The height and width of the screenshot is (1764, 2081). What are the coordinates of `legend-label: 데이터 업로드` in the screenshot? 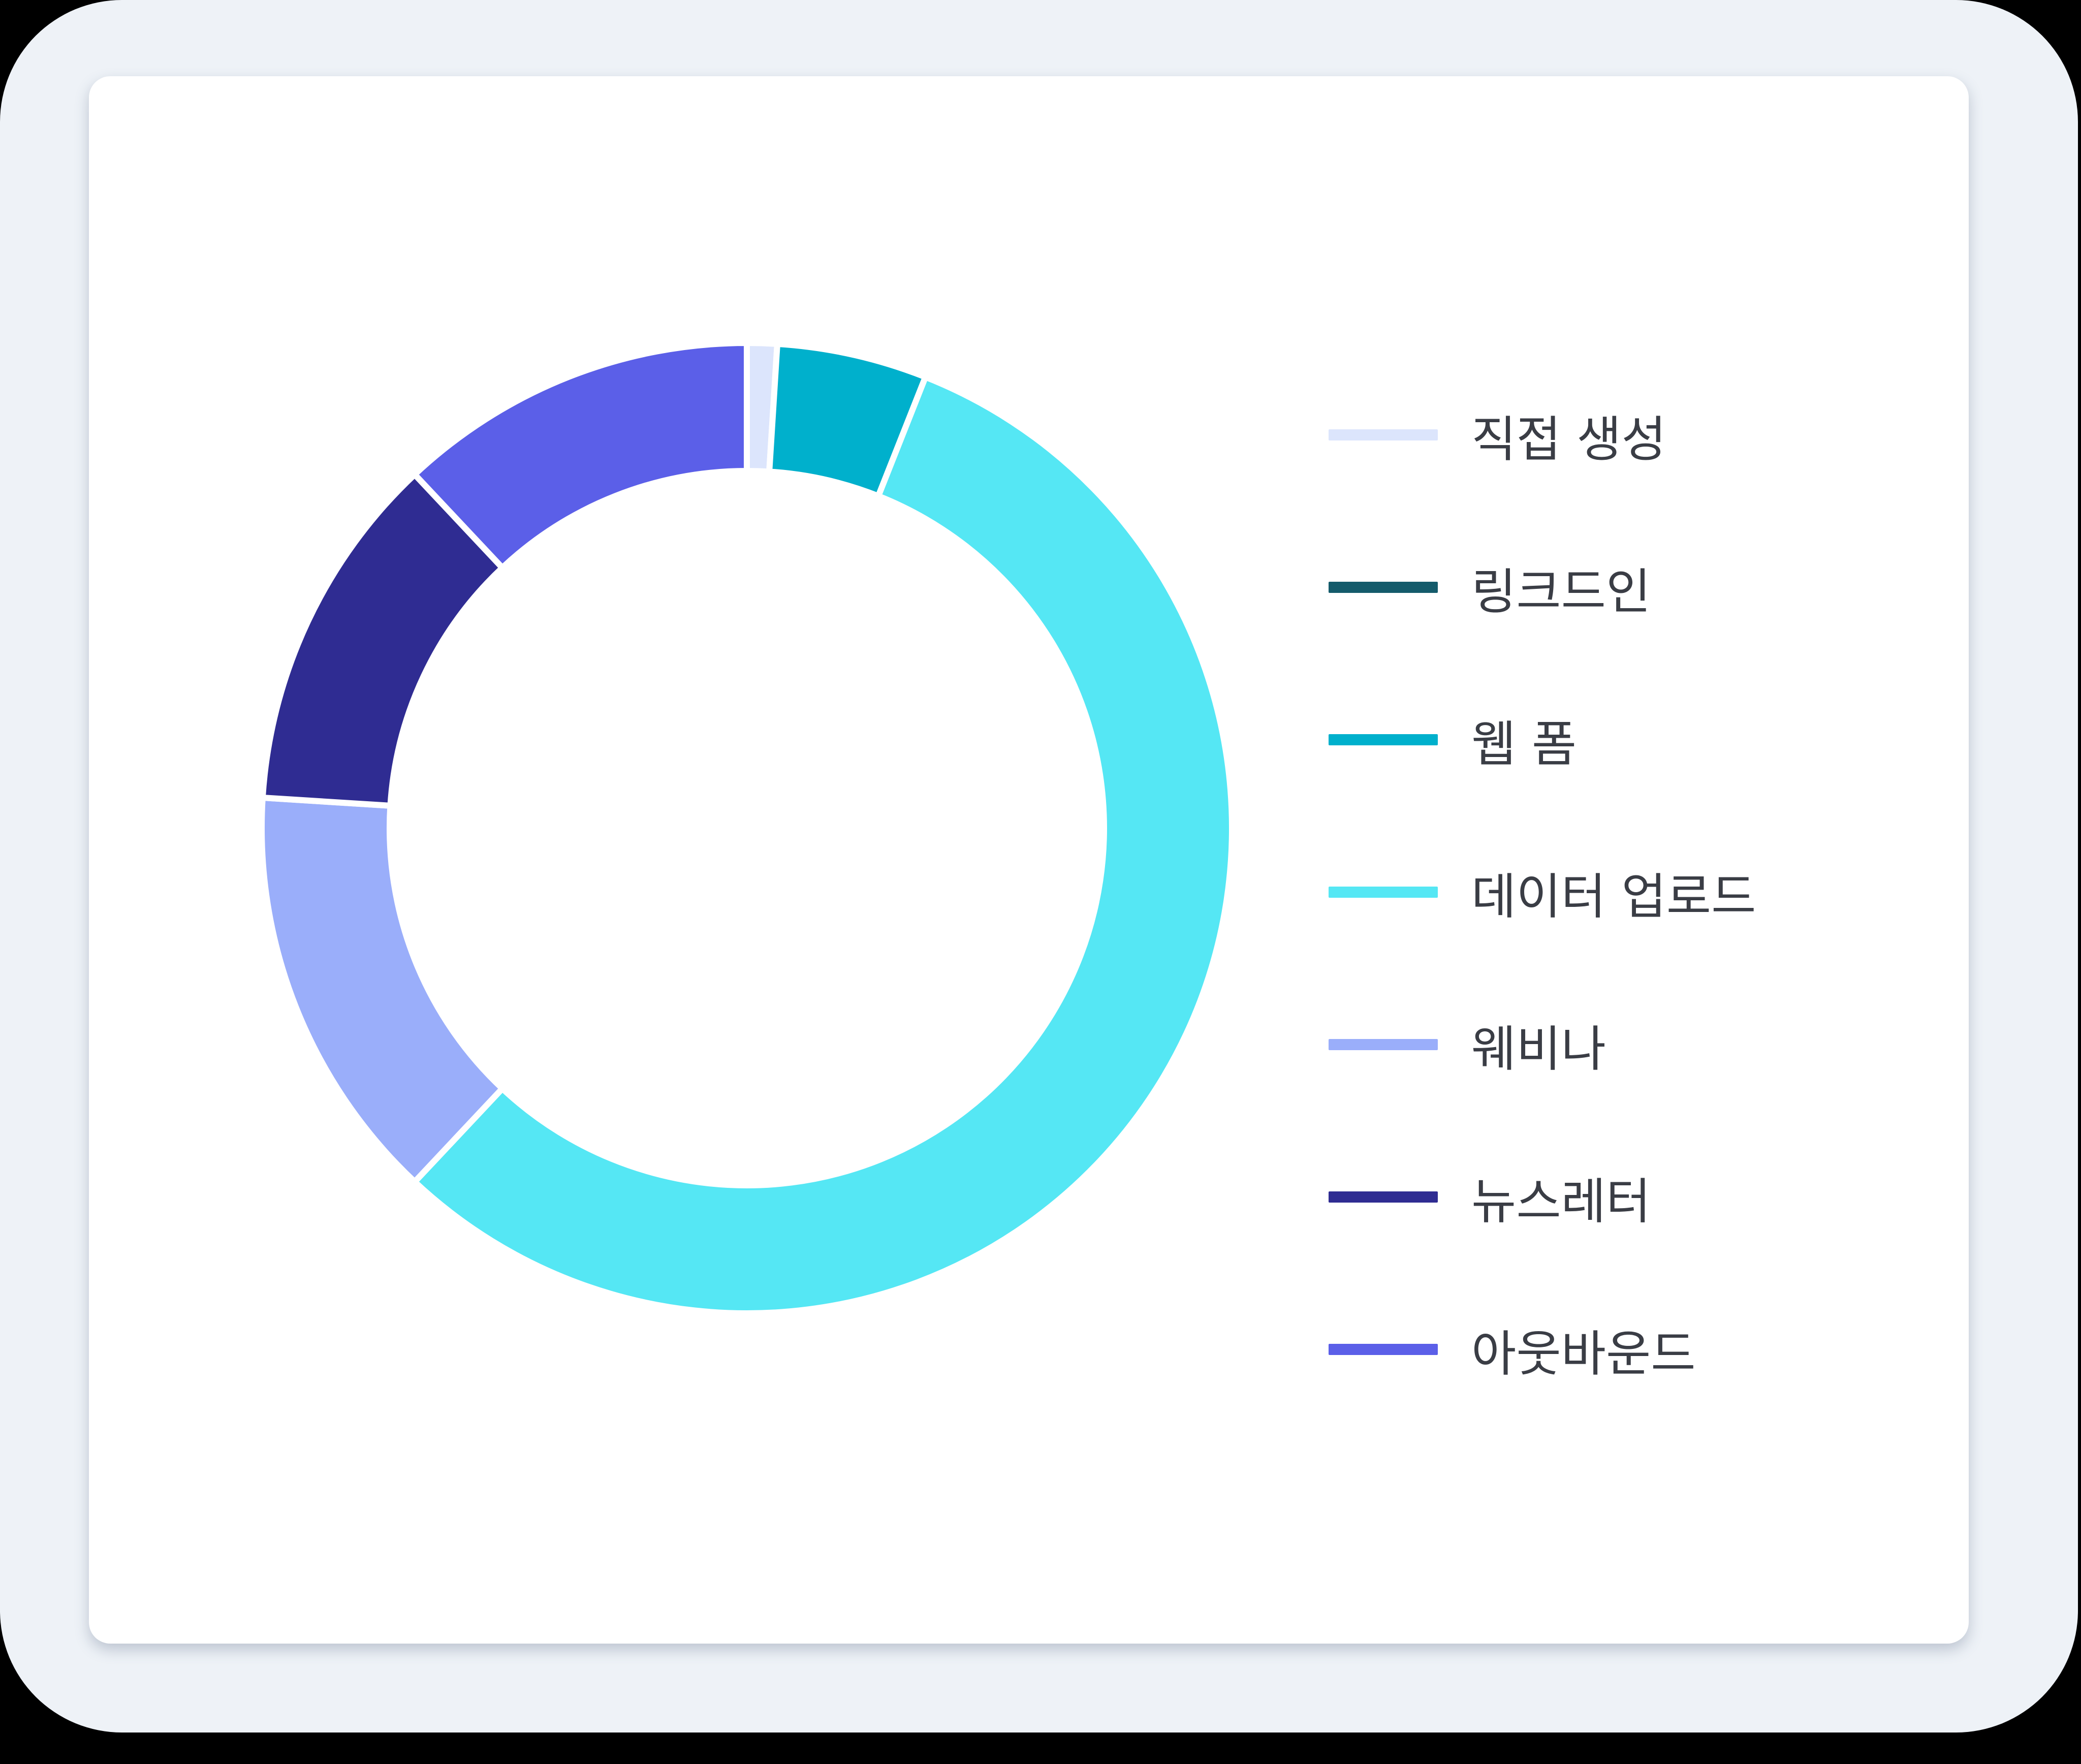 It's located at (1614, 896).